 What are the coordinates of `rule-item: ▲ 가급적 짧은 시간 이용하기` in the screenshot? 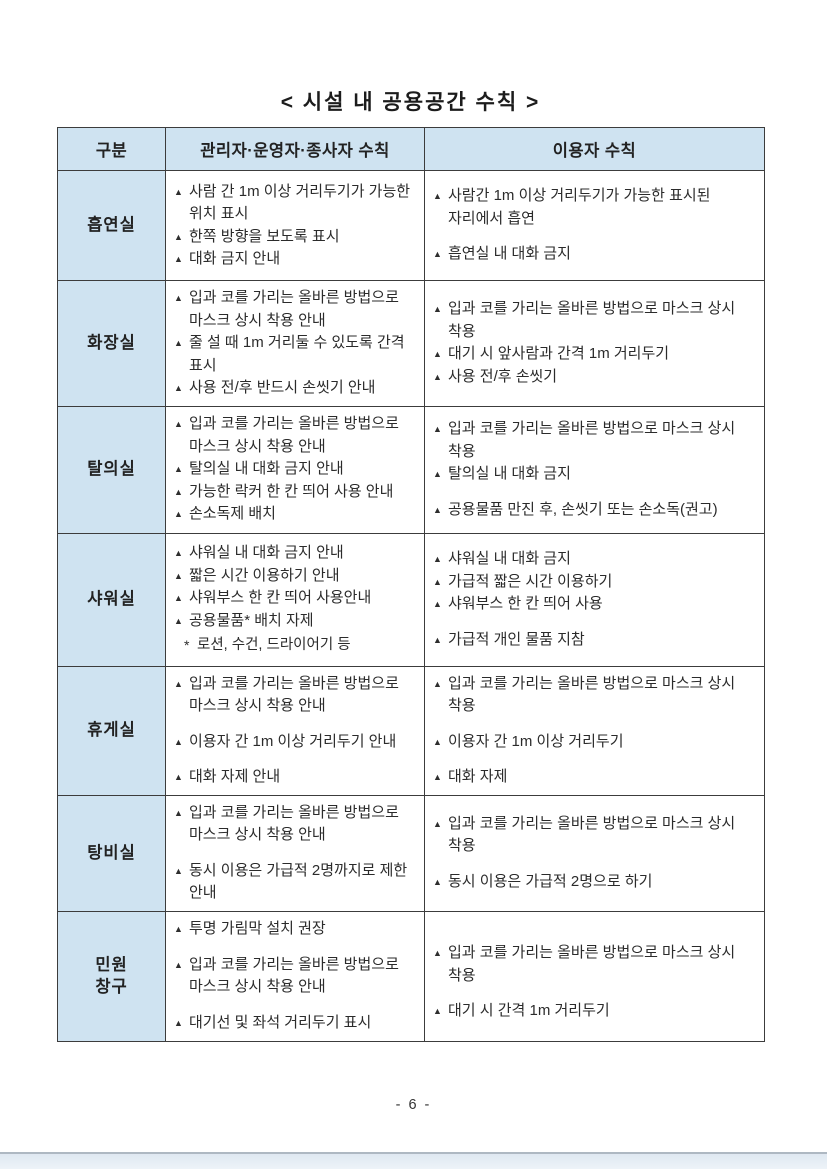 It's located at (594, 582).